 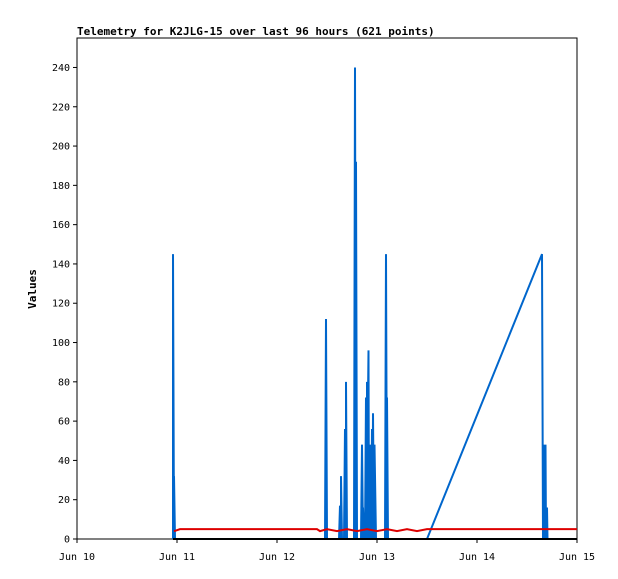 I want to click on x-tick-label: Jun 12, so click(x=277, y=557).